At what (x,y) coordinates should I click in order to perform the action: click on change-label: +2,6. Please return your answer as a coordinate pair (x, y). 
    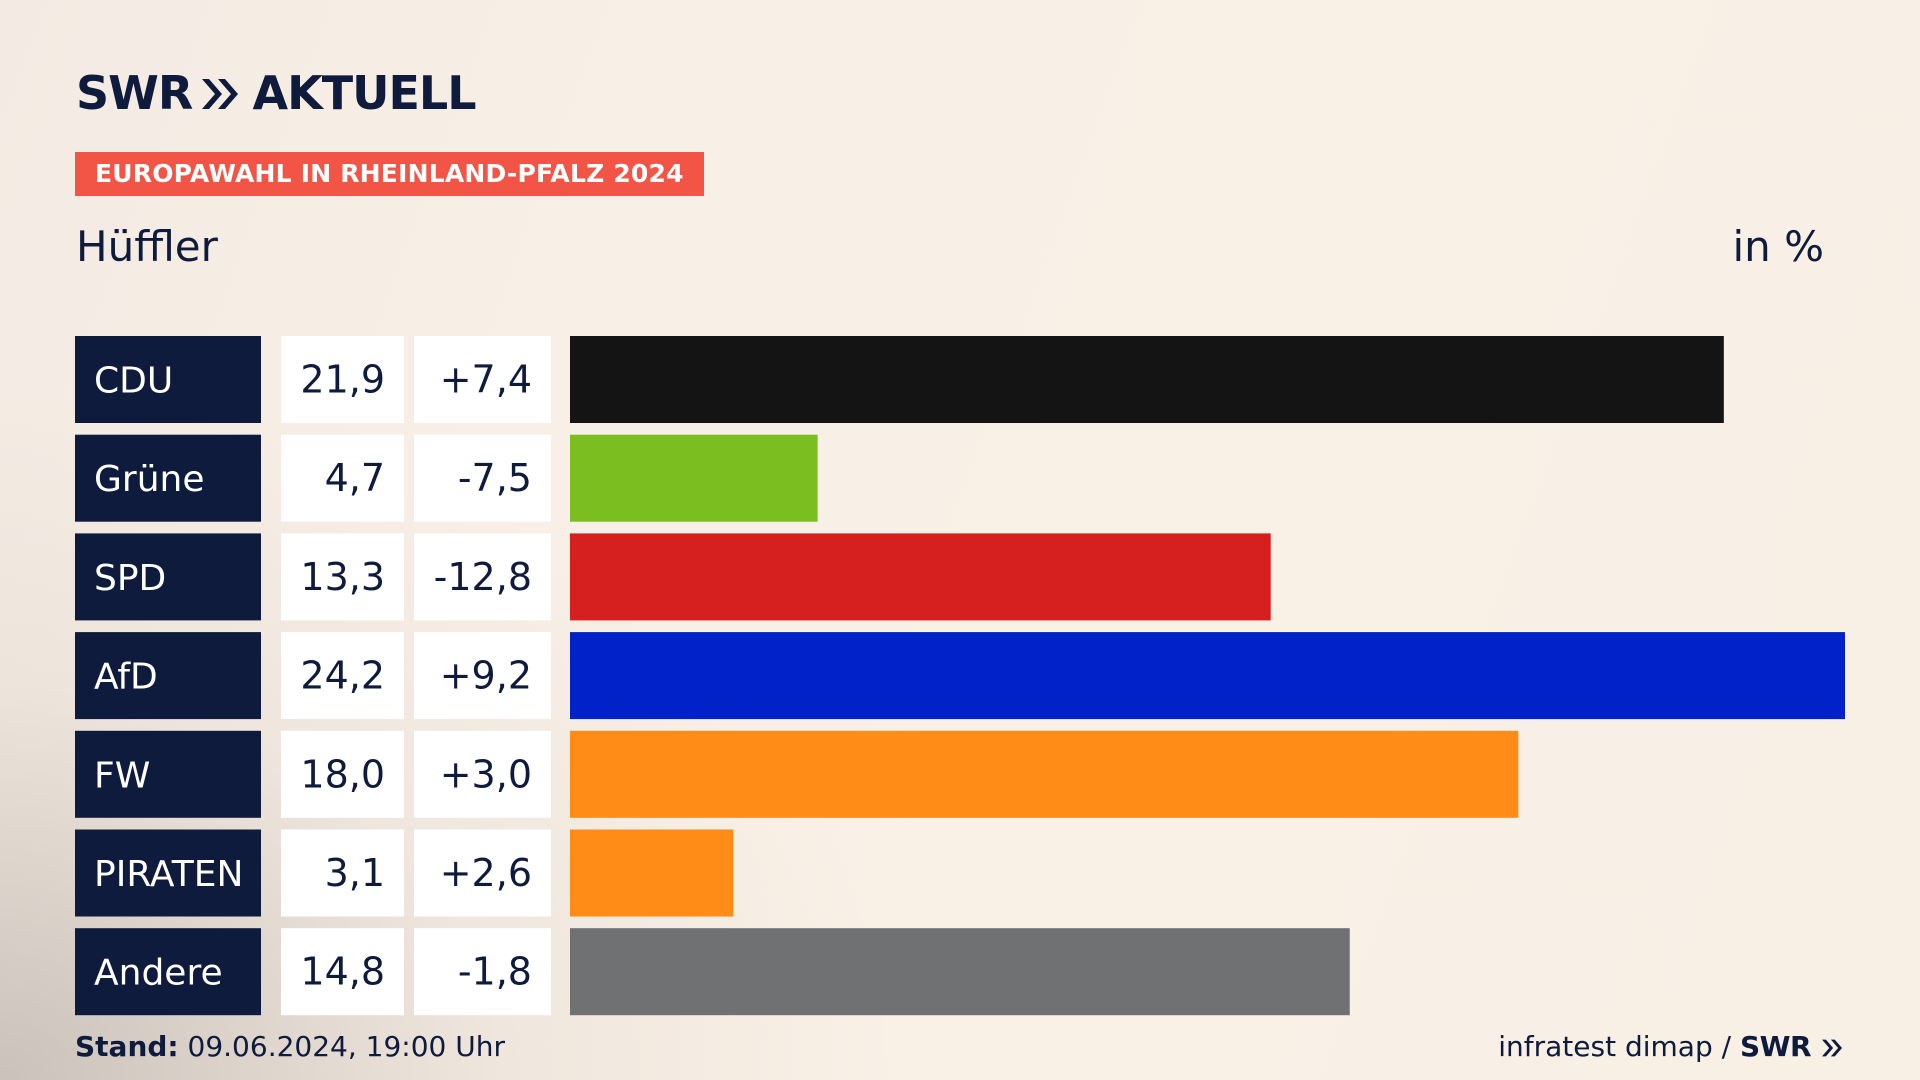
    Looking at the image, I should click on (486, 873).